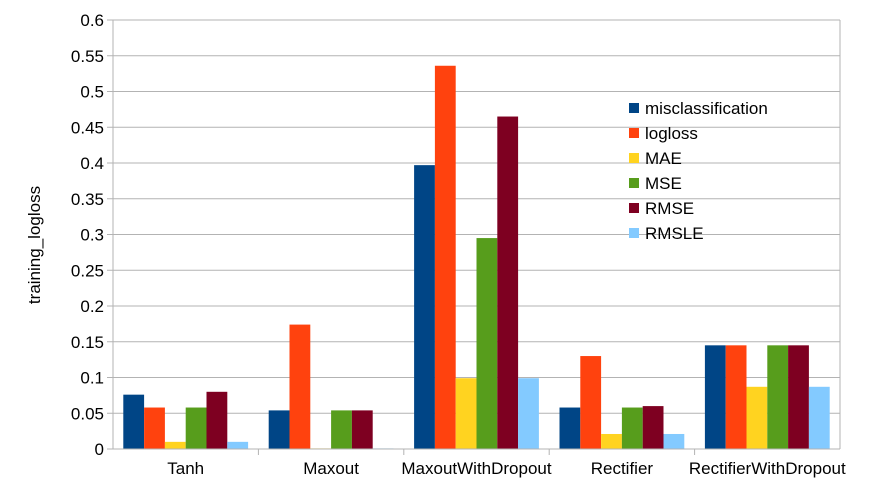  I want to click on bar-rmse-maxout, so click(362, 429).